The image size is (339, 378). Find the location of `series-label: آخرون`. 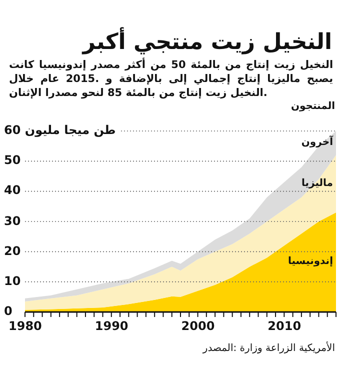

series-label: آخرون is located at coordinates (317, 142).